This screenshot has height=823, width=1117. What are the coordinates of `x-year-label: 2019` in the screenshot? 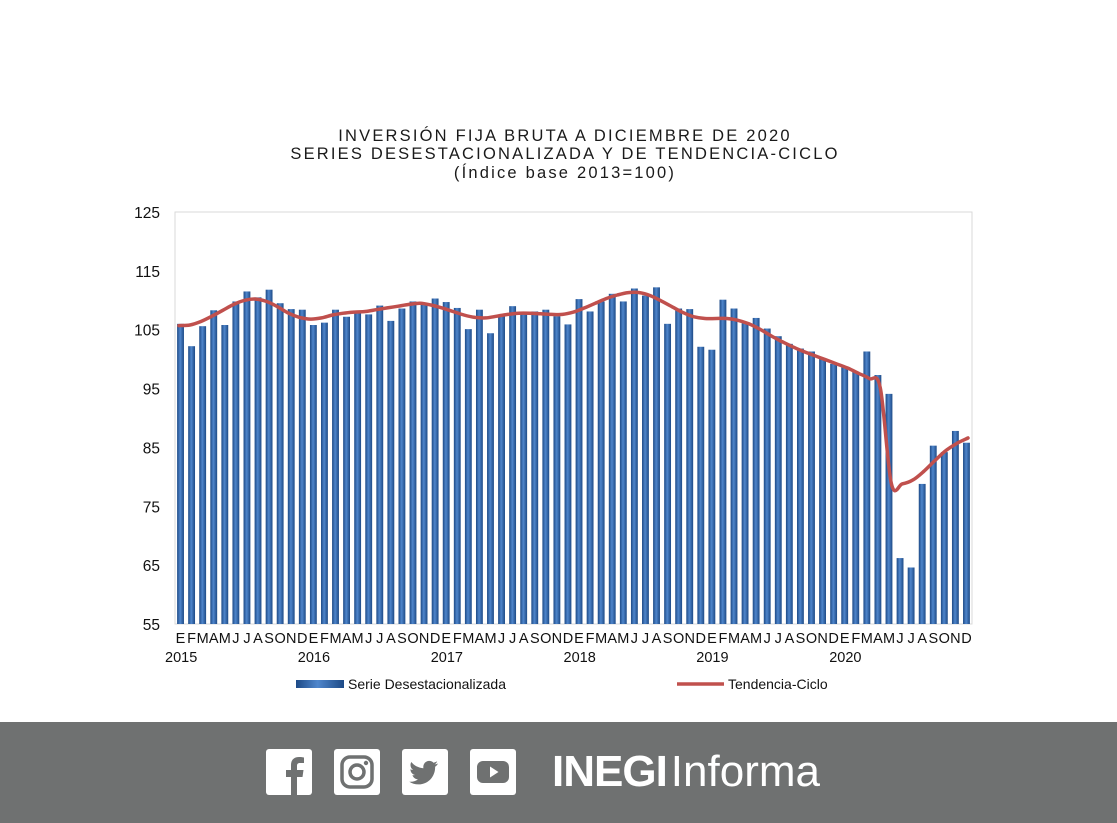 It's located at (712, 658).